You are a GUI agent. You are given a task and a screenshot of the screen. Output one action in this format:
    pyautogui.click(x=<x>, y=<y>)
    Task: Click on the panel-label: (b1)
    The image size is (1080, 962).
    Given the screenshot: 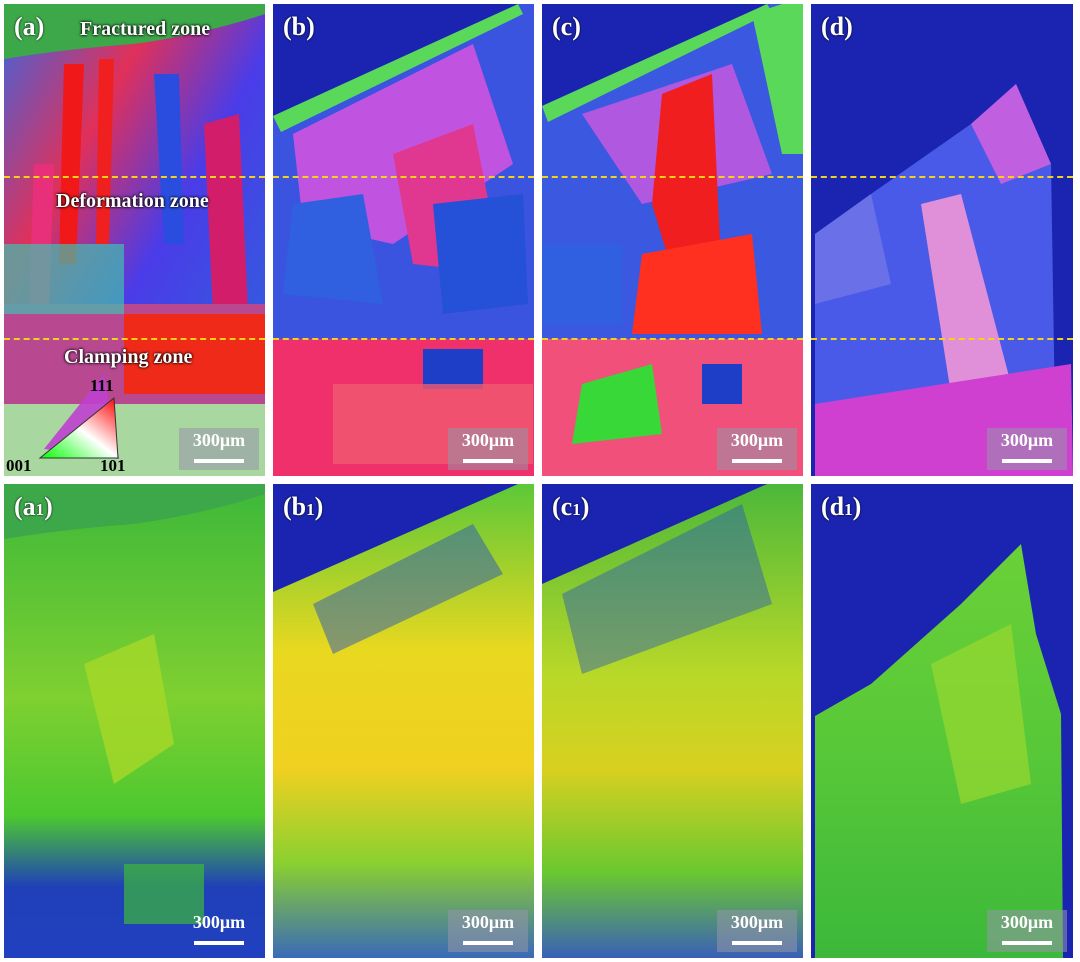 What is the action you would take?
    pyautogui.click(x=303, y=508)
    